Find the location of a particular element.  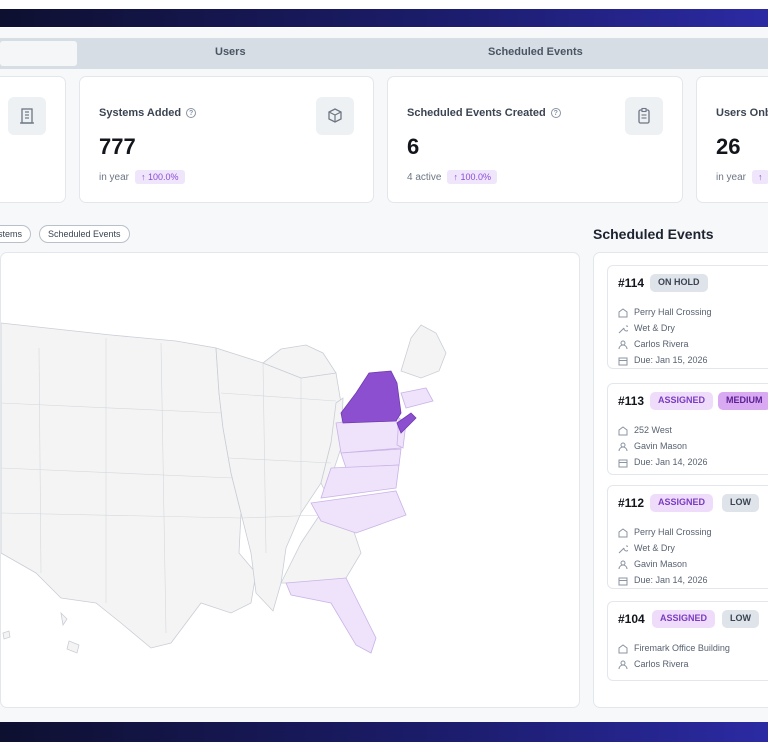

state-florida is located at coordinates (331, 615).